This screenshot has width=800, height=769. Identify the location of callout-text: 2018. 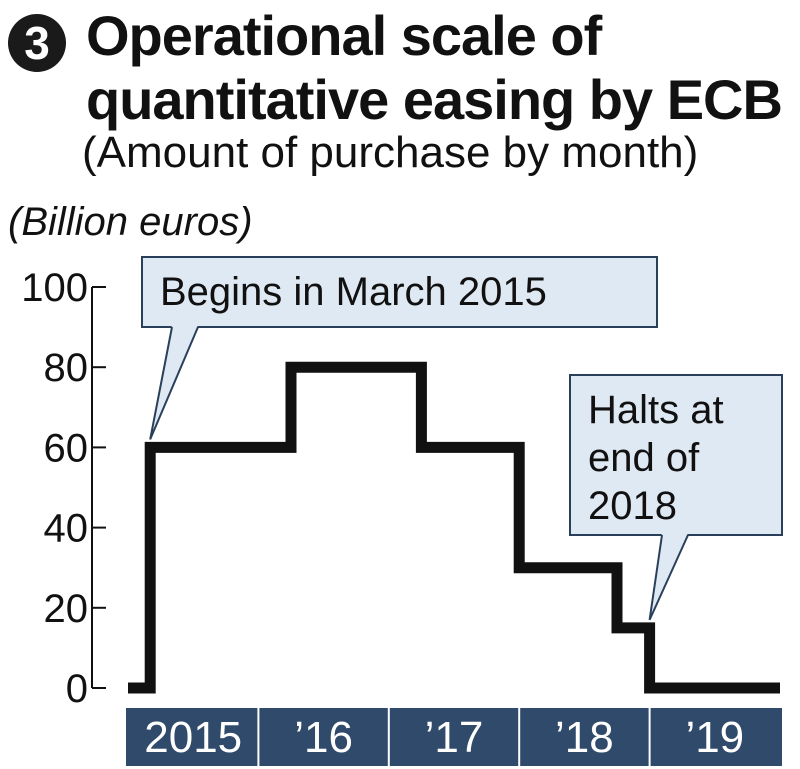
(632, 506).